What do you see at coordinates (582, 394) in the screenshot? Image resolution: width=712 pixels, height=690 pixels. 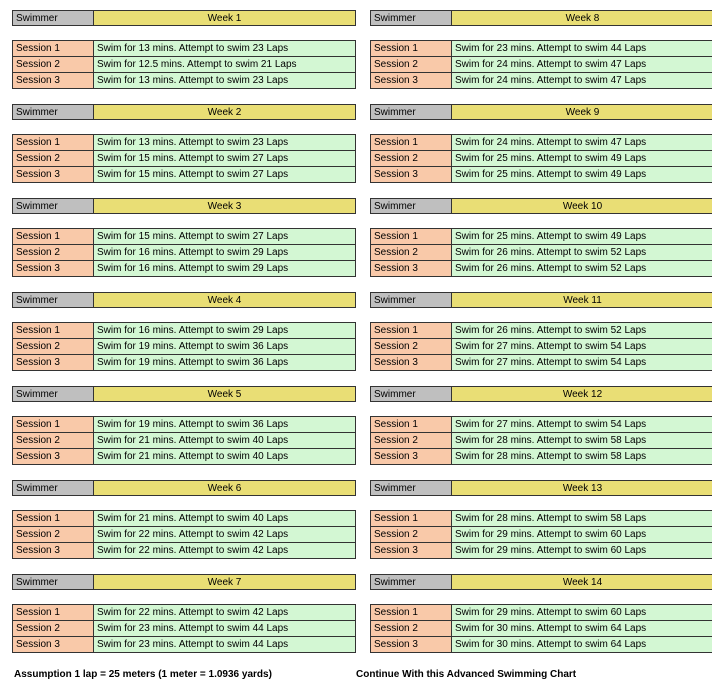 I see `week-title: Week 12` at bounding box center [582, 394].